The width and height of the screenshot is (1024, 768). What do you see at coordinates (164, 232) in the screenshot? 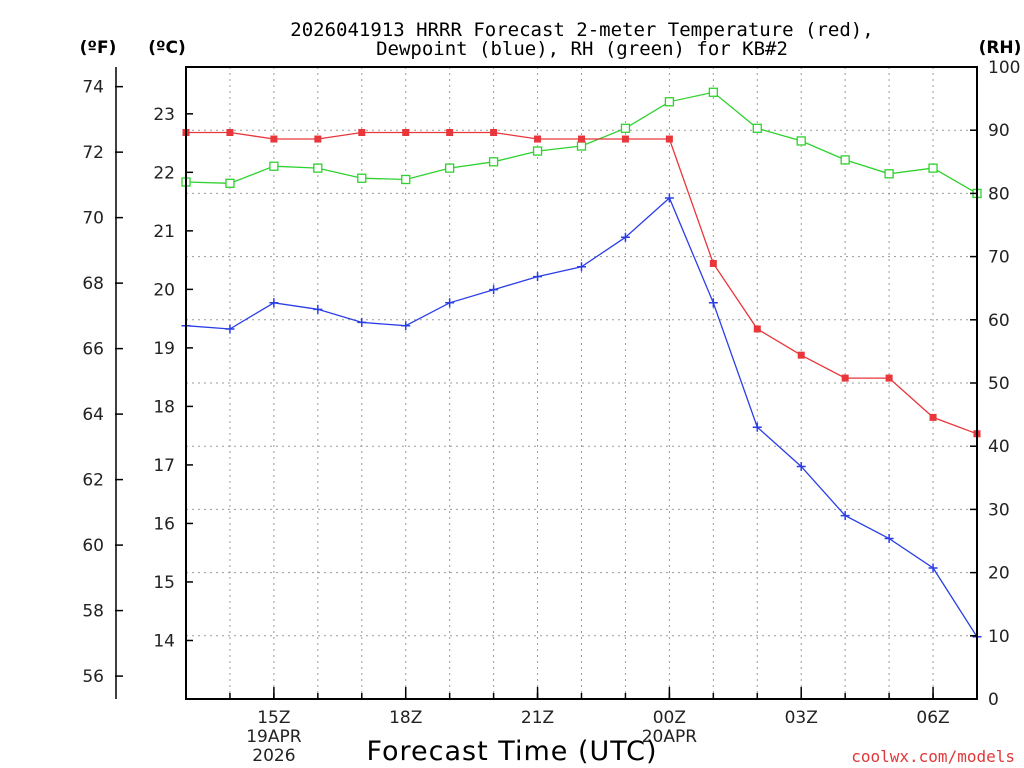
I see `celsius-tick-label: 21` at bounding box center [164, 232].